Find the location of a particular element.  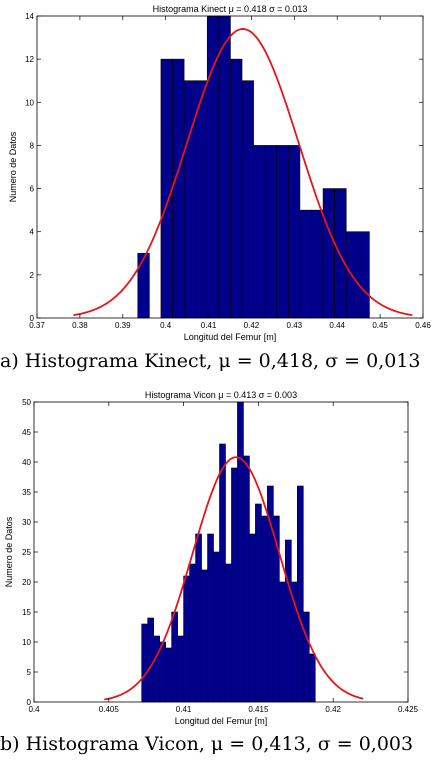

x-tick-label: 0.39 is located at coordinates (123, 325).